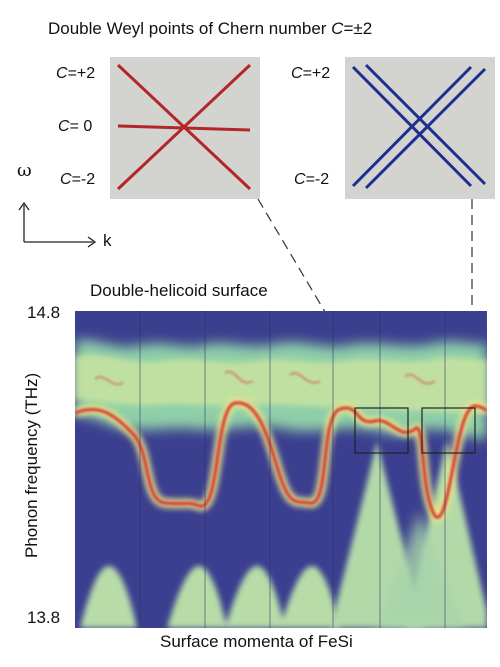 The width and height of the screenshot is (500, 667). I want to click on inset-left-label-plus2: C=+2, so click(76, 73).